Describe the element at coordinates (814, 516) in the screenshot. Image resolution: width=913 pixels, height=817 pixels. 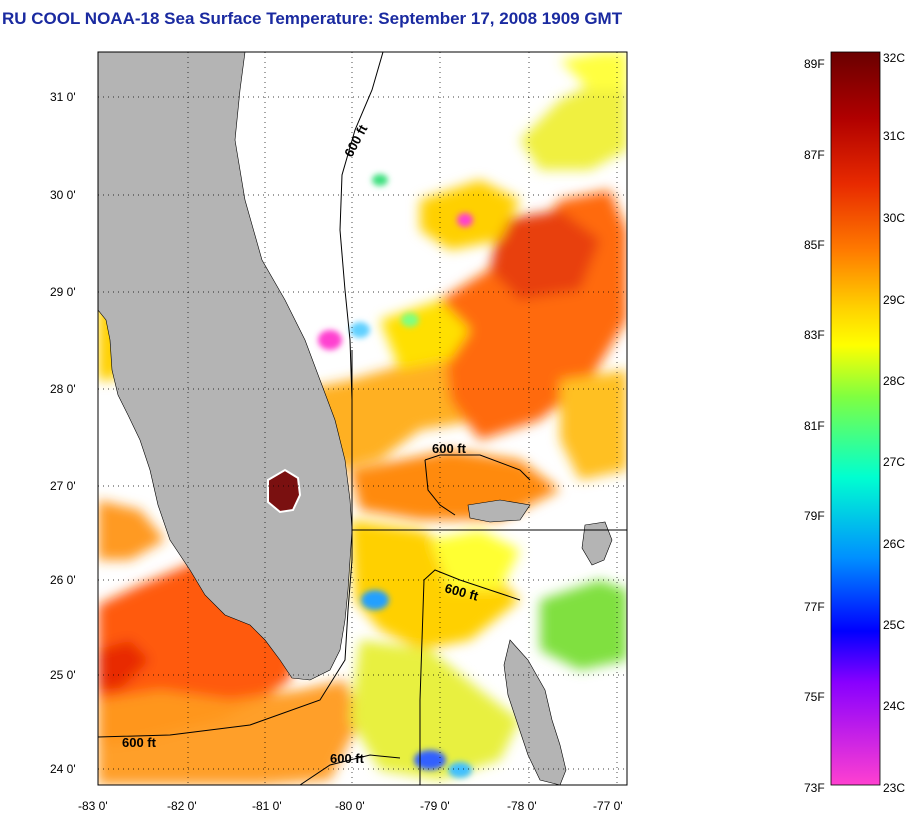
I see `f-label-79: 79F` at that location.